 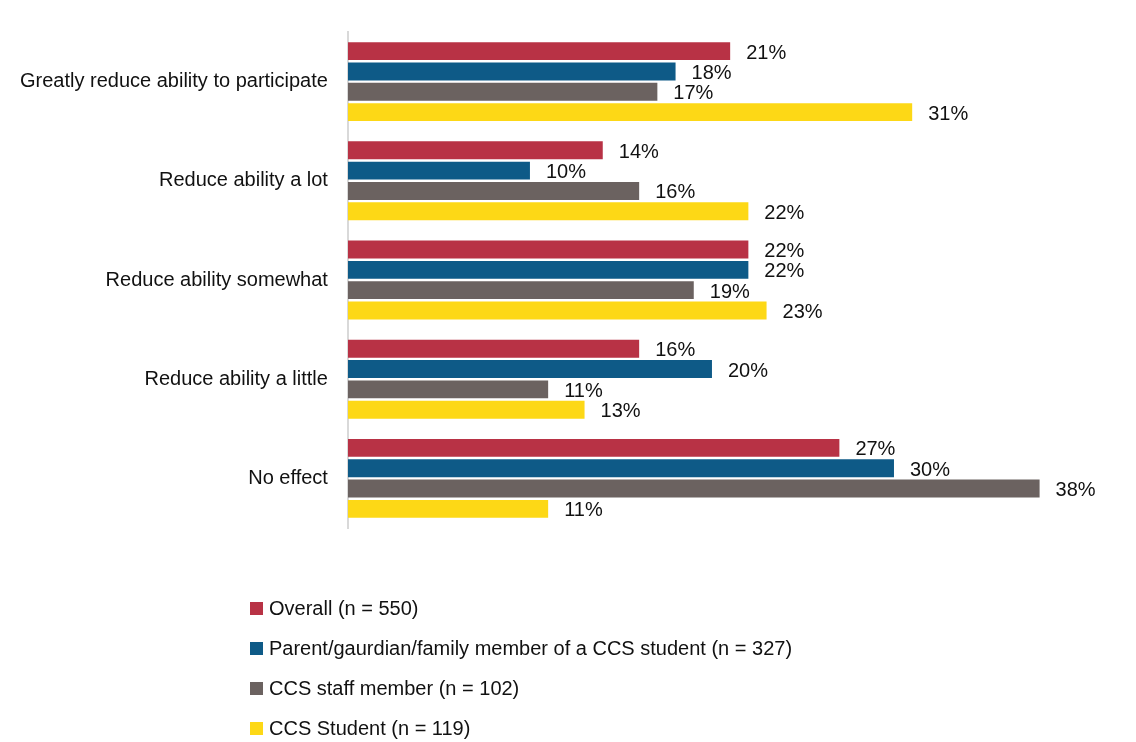 What do you see at coordinates (620, 410) in the screenshot?
I see `data-label: 13%` at bounding box center [620, 410].